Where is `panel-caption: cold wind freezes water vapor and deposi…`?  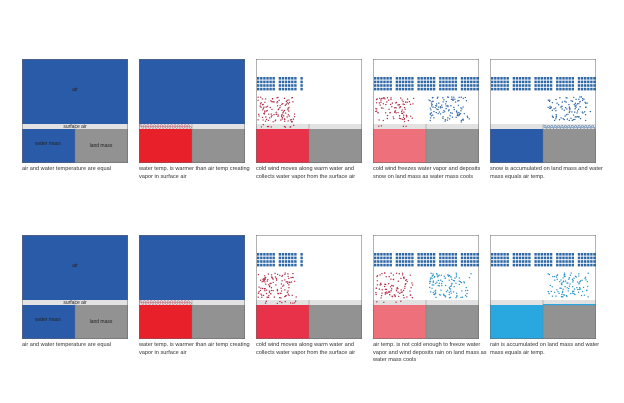 panel-caption: cold wind freezes water vapor and deposi… is located at coordinates (427, 173).